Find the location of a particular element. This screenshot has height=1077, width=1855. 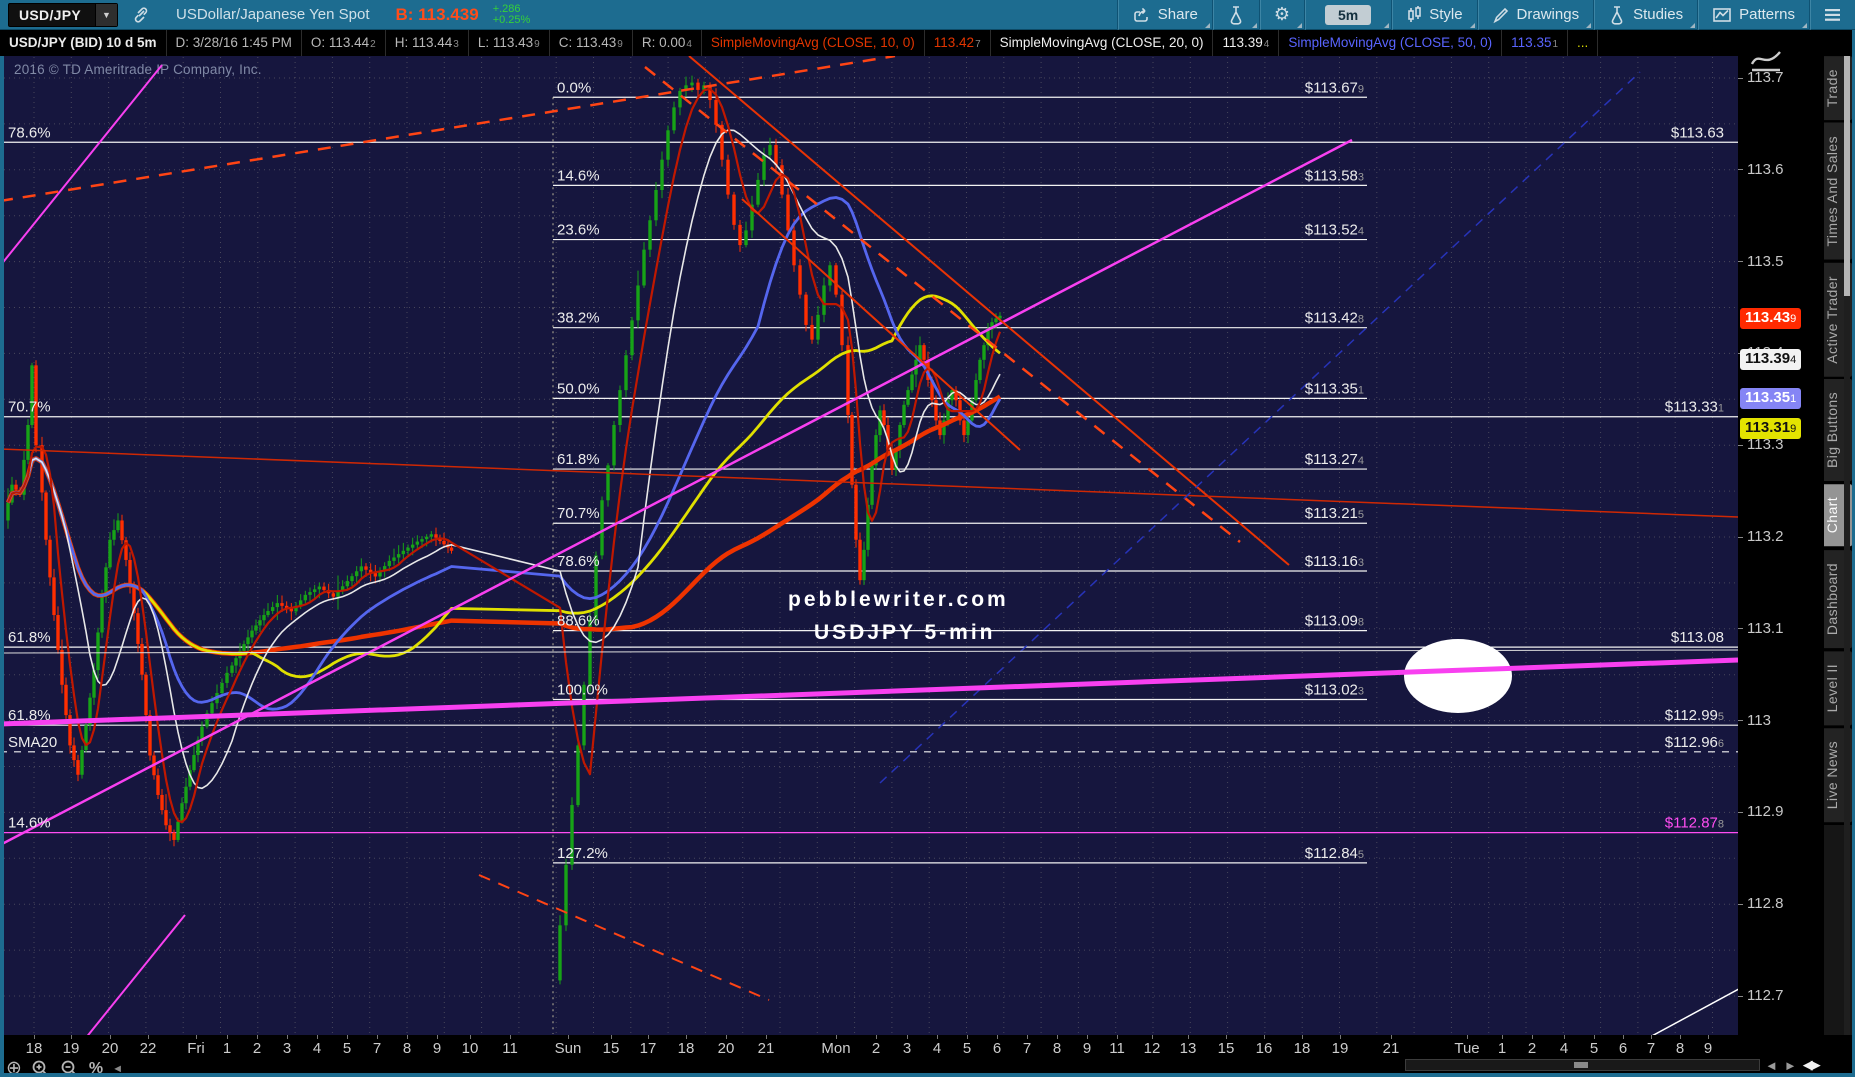

gear-icon: ⚙ is located at coordinates (1281, 14).